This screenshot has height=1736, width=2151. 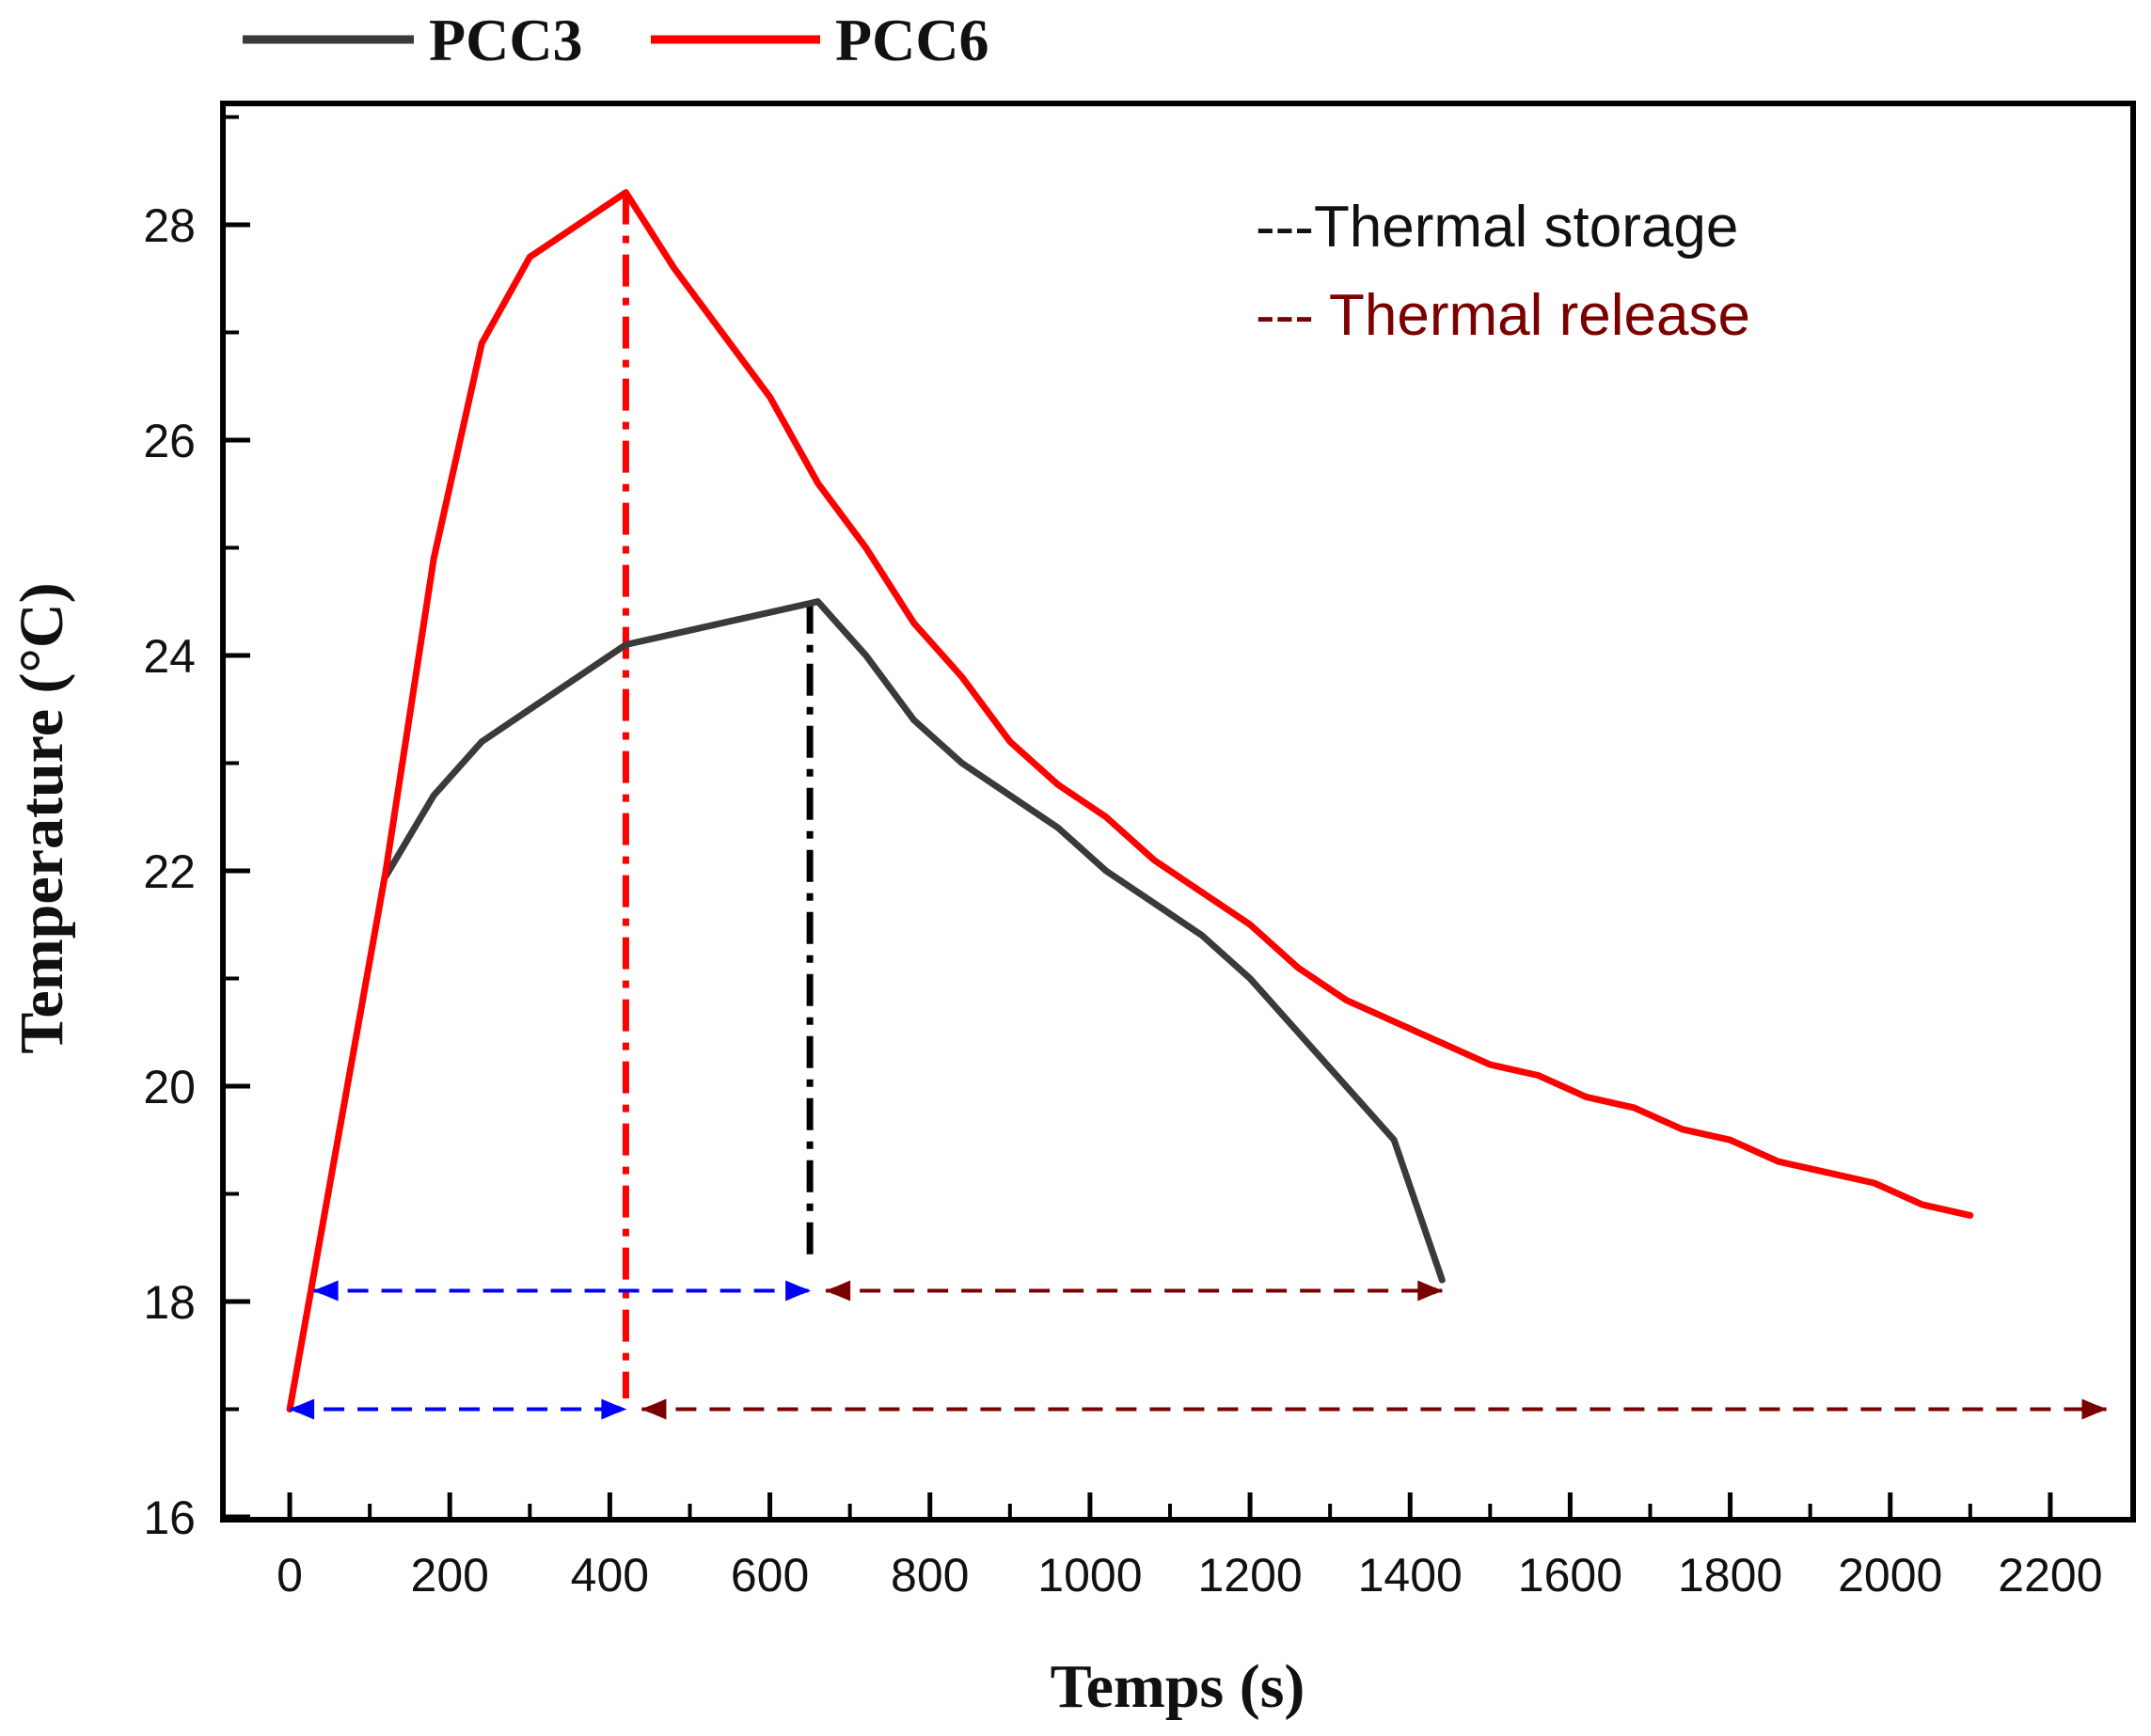 What do you see at coordinates (610, 1575) in the screenshot?
I see `x-tick-label-400: 400` at bounding box center [610, 1575].